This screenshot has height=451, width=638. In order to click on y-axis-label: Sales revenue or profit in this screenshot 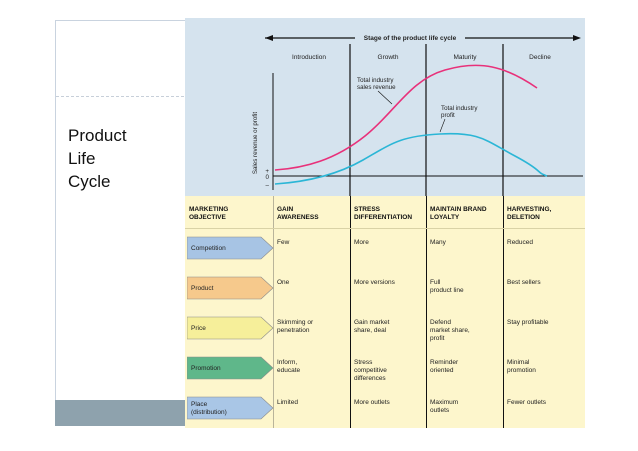, I will do `click(255, 143)`.